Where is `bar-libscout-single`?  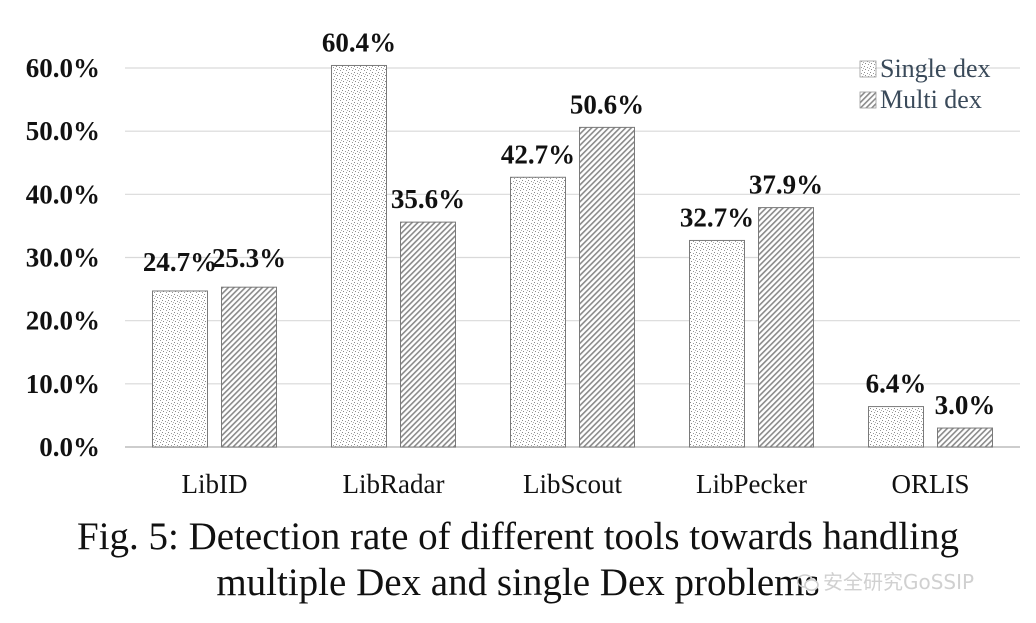
bar-libscout-single is located at coordinates (538, 312).